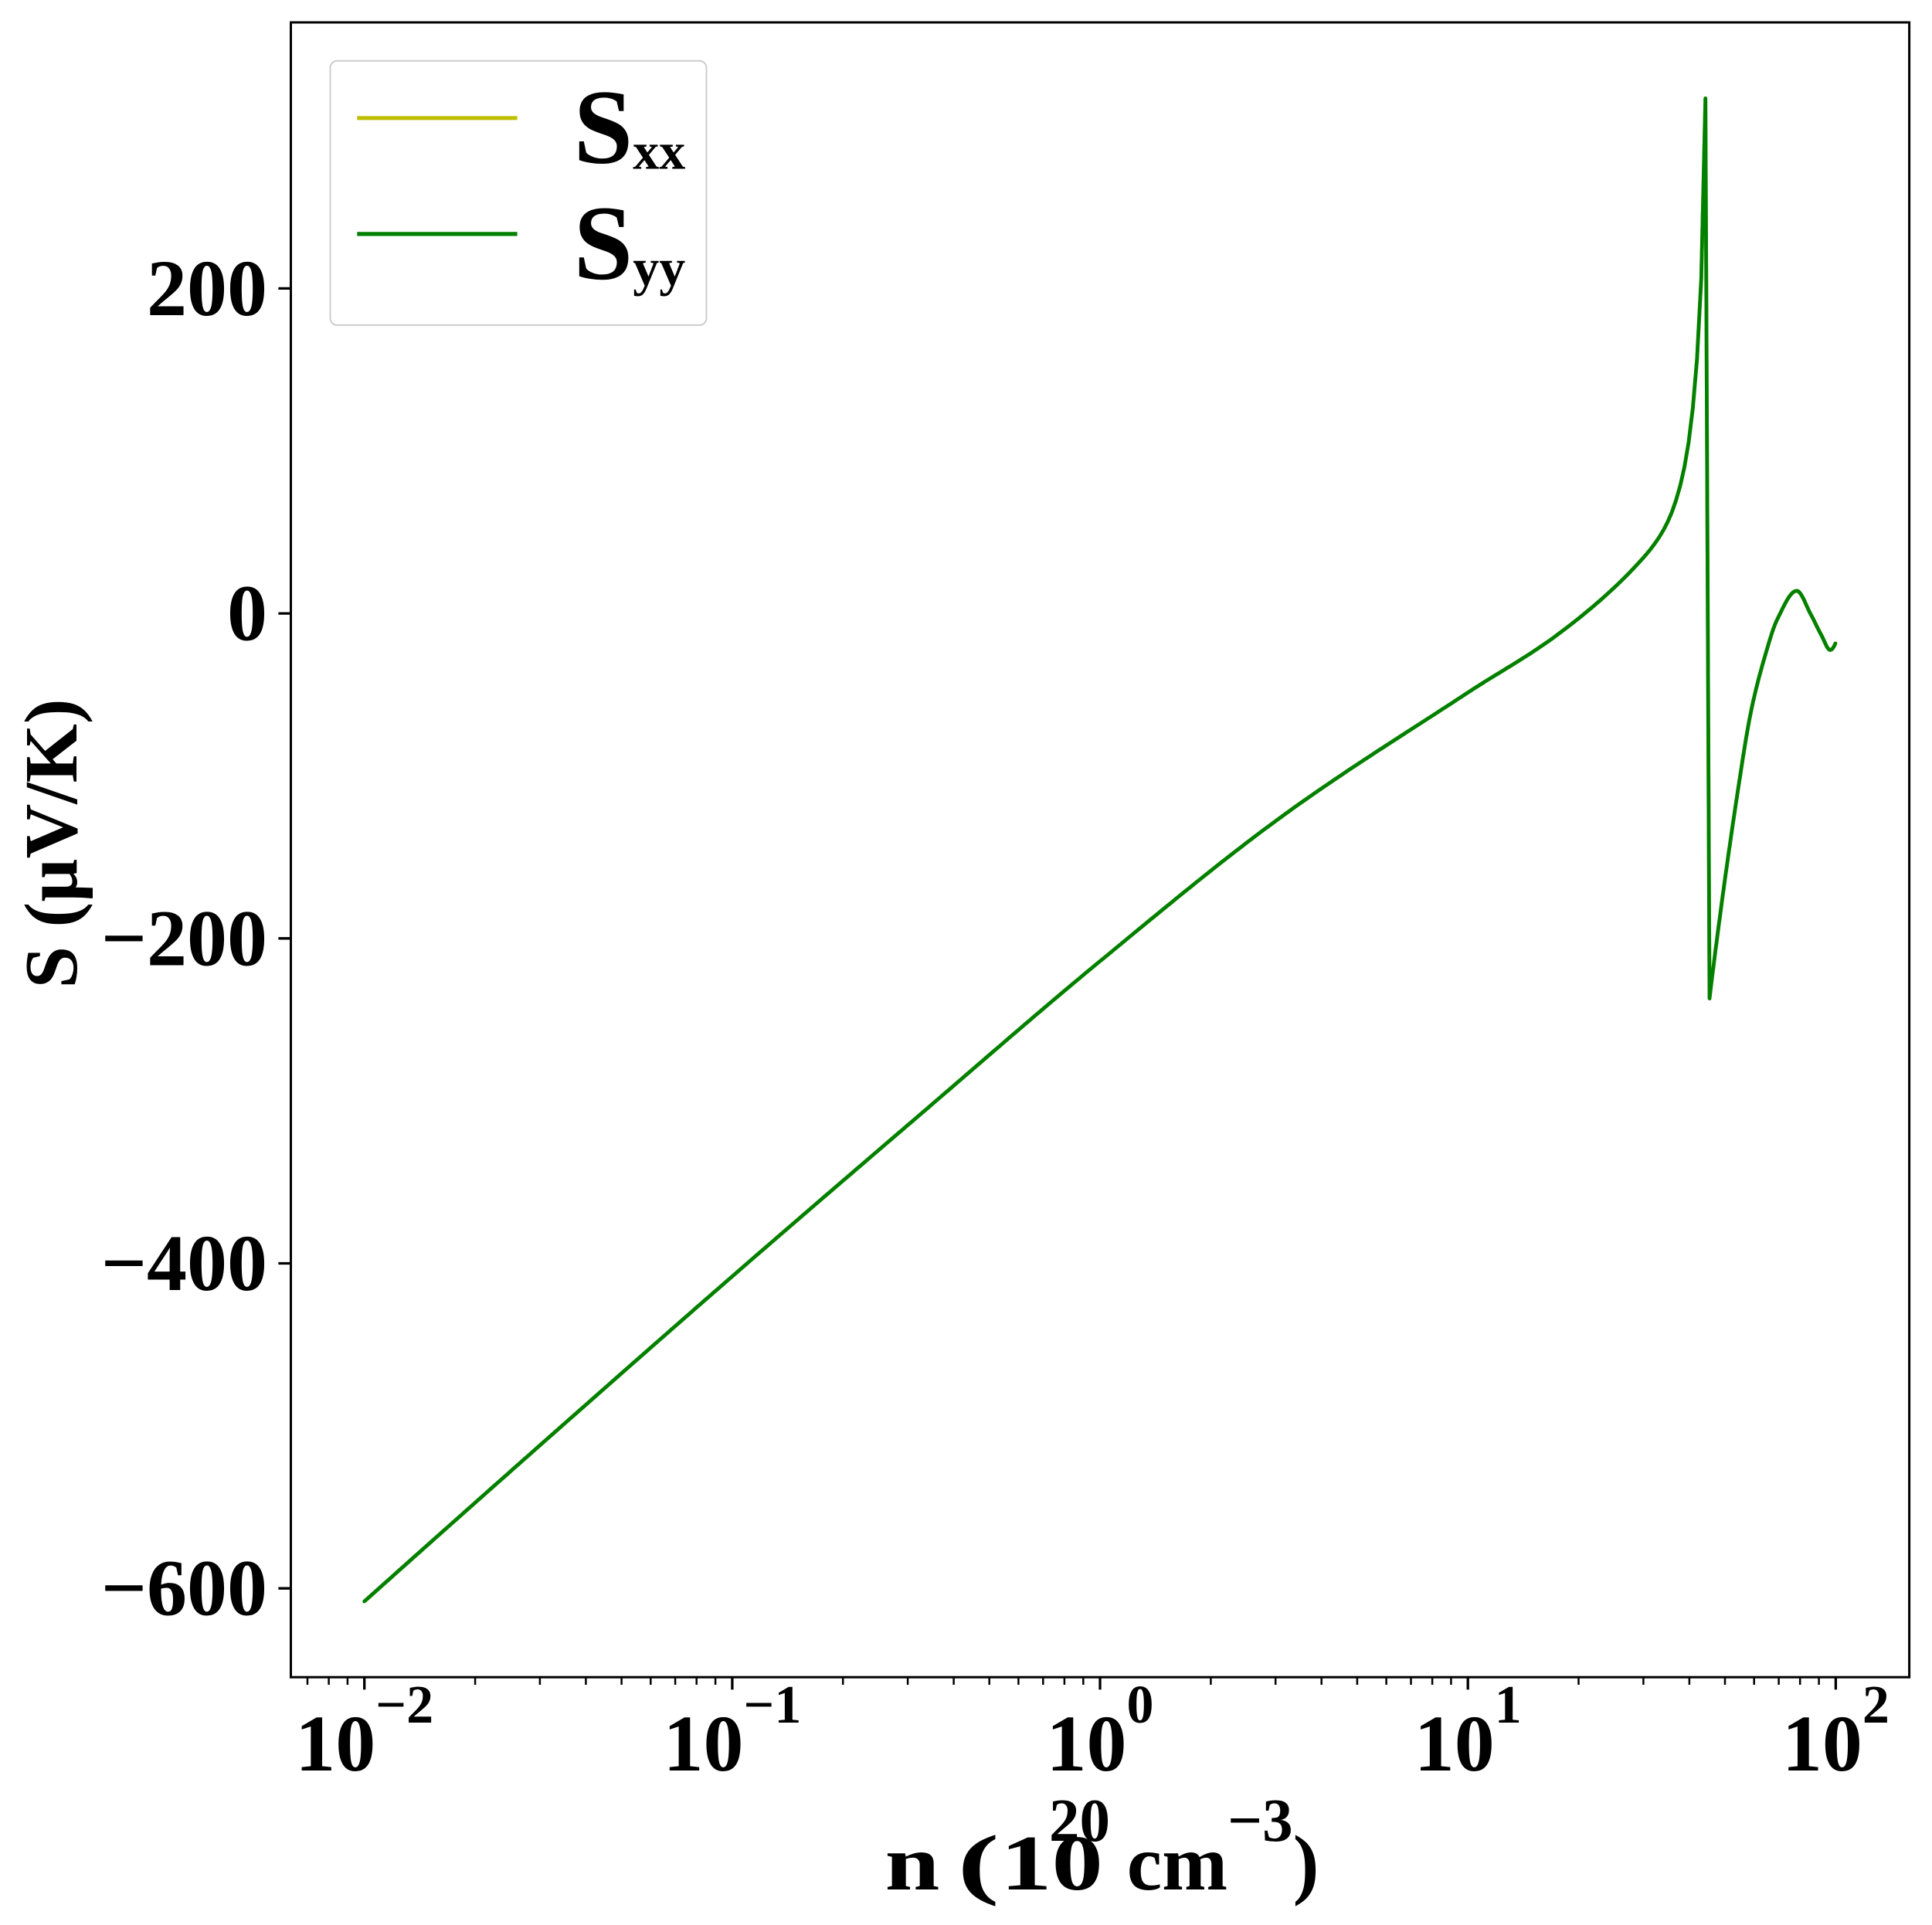 The height and width of the screenshot is (1925, 1932). Describe the element at coordinates (184, 1263) in the screenshot. I see `svg-text: −400` at that location.